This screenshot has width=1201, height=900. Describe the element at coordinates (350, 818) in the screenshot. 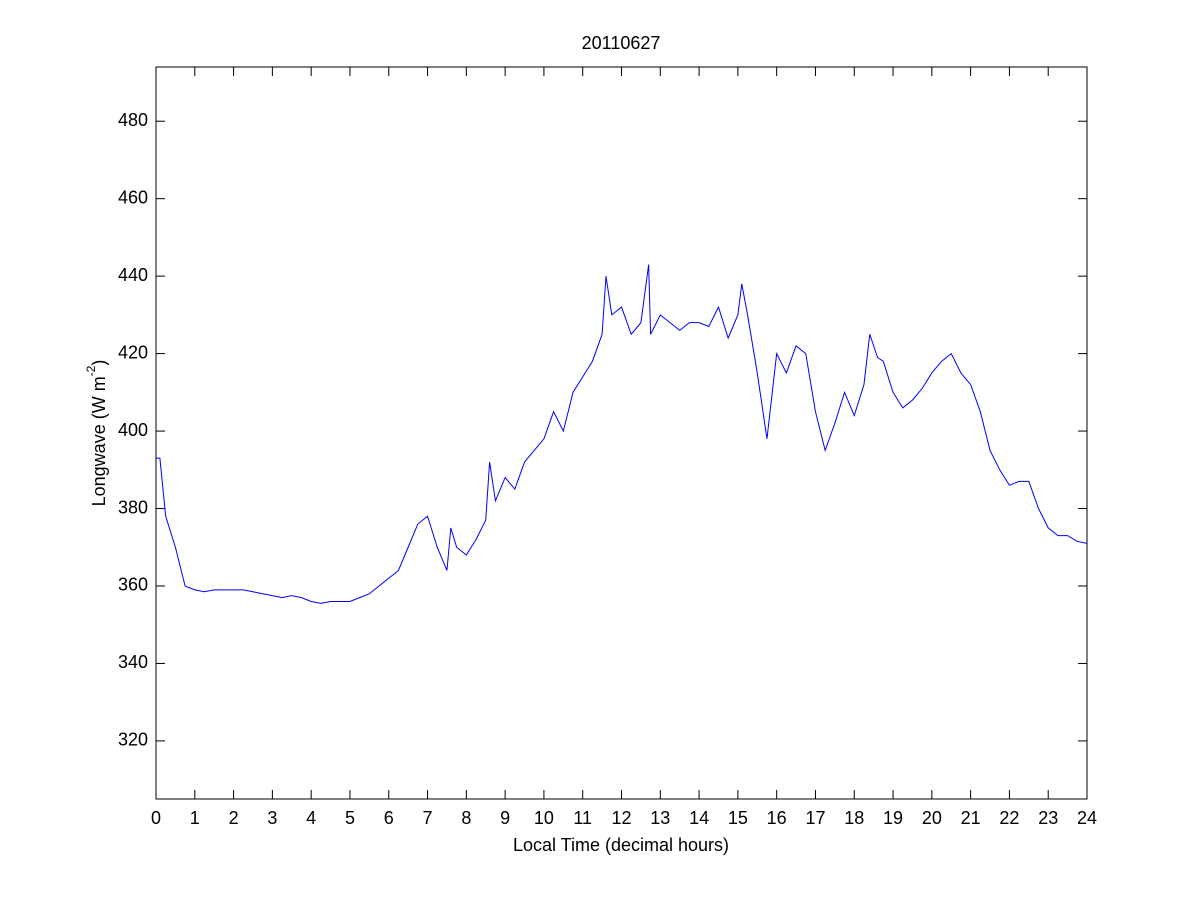

I see `x-tick-label: 5` at that location.